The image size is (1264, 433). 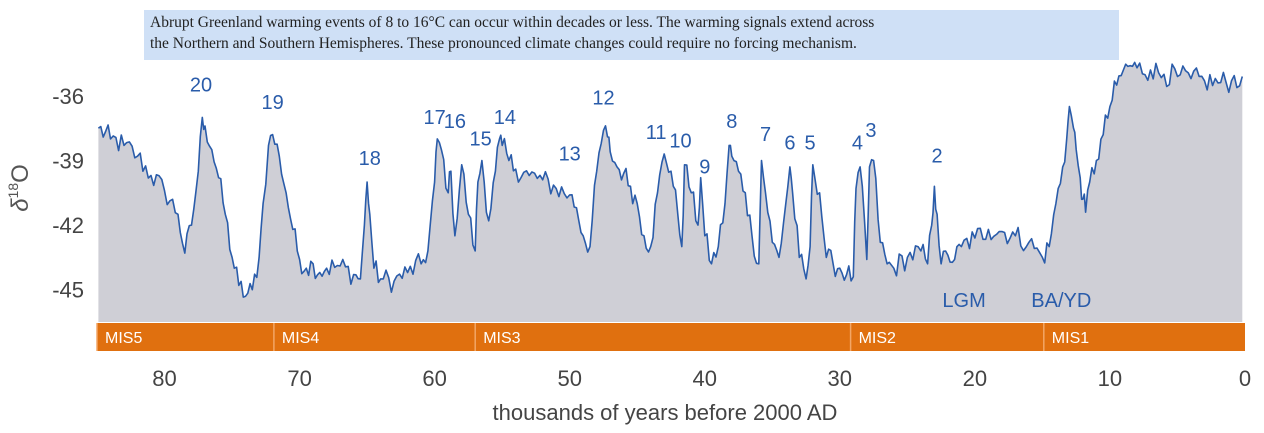 I want to click on event-label: 5, so click(x=810, y=144).